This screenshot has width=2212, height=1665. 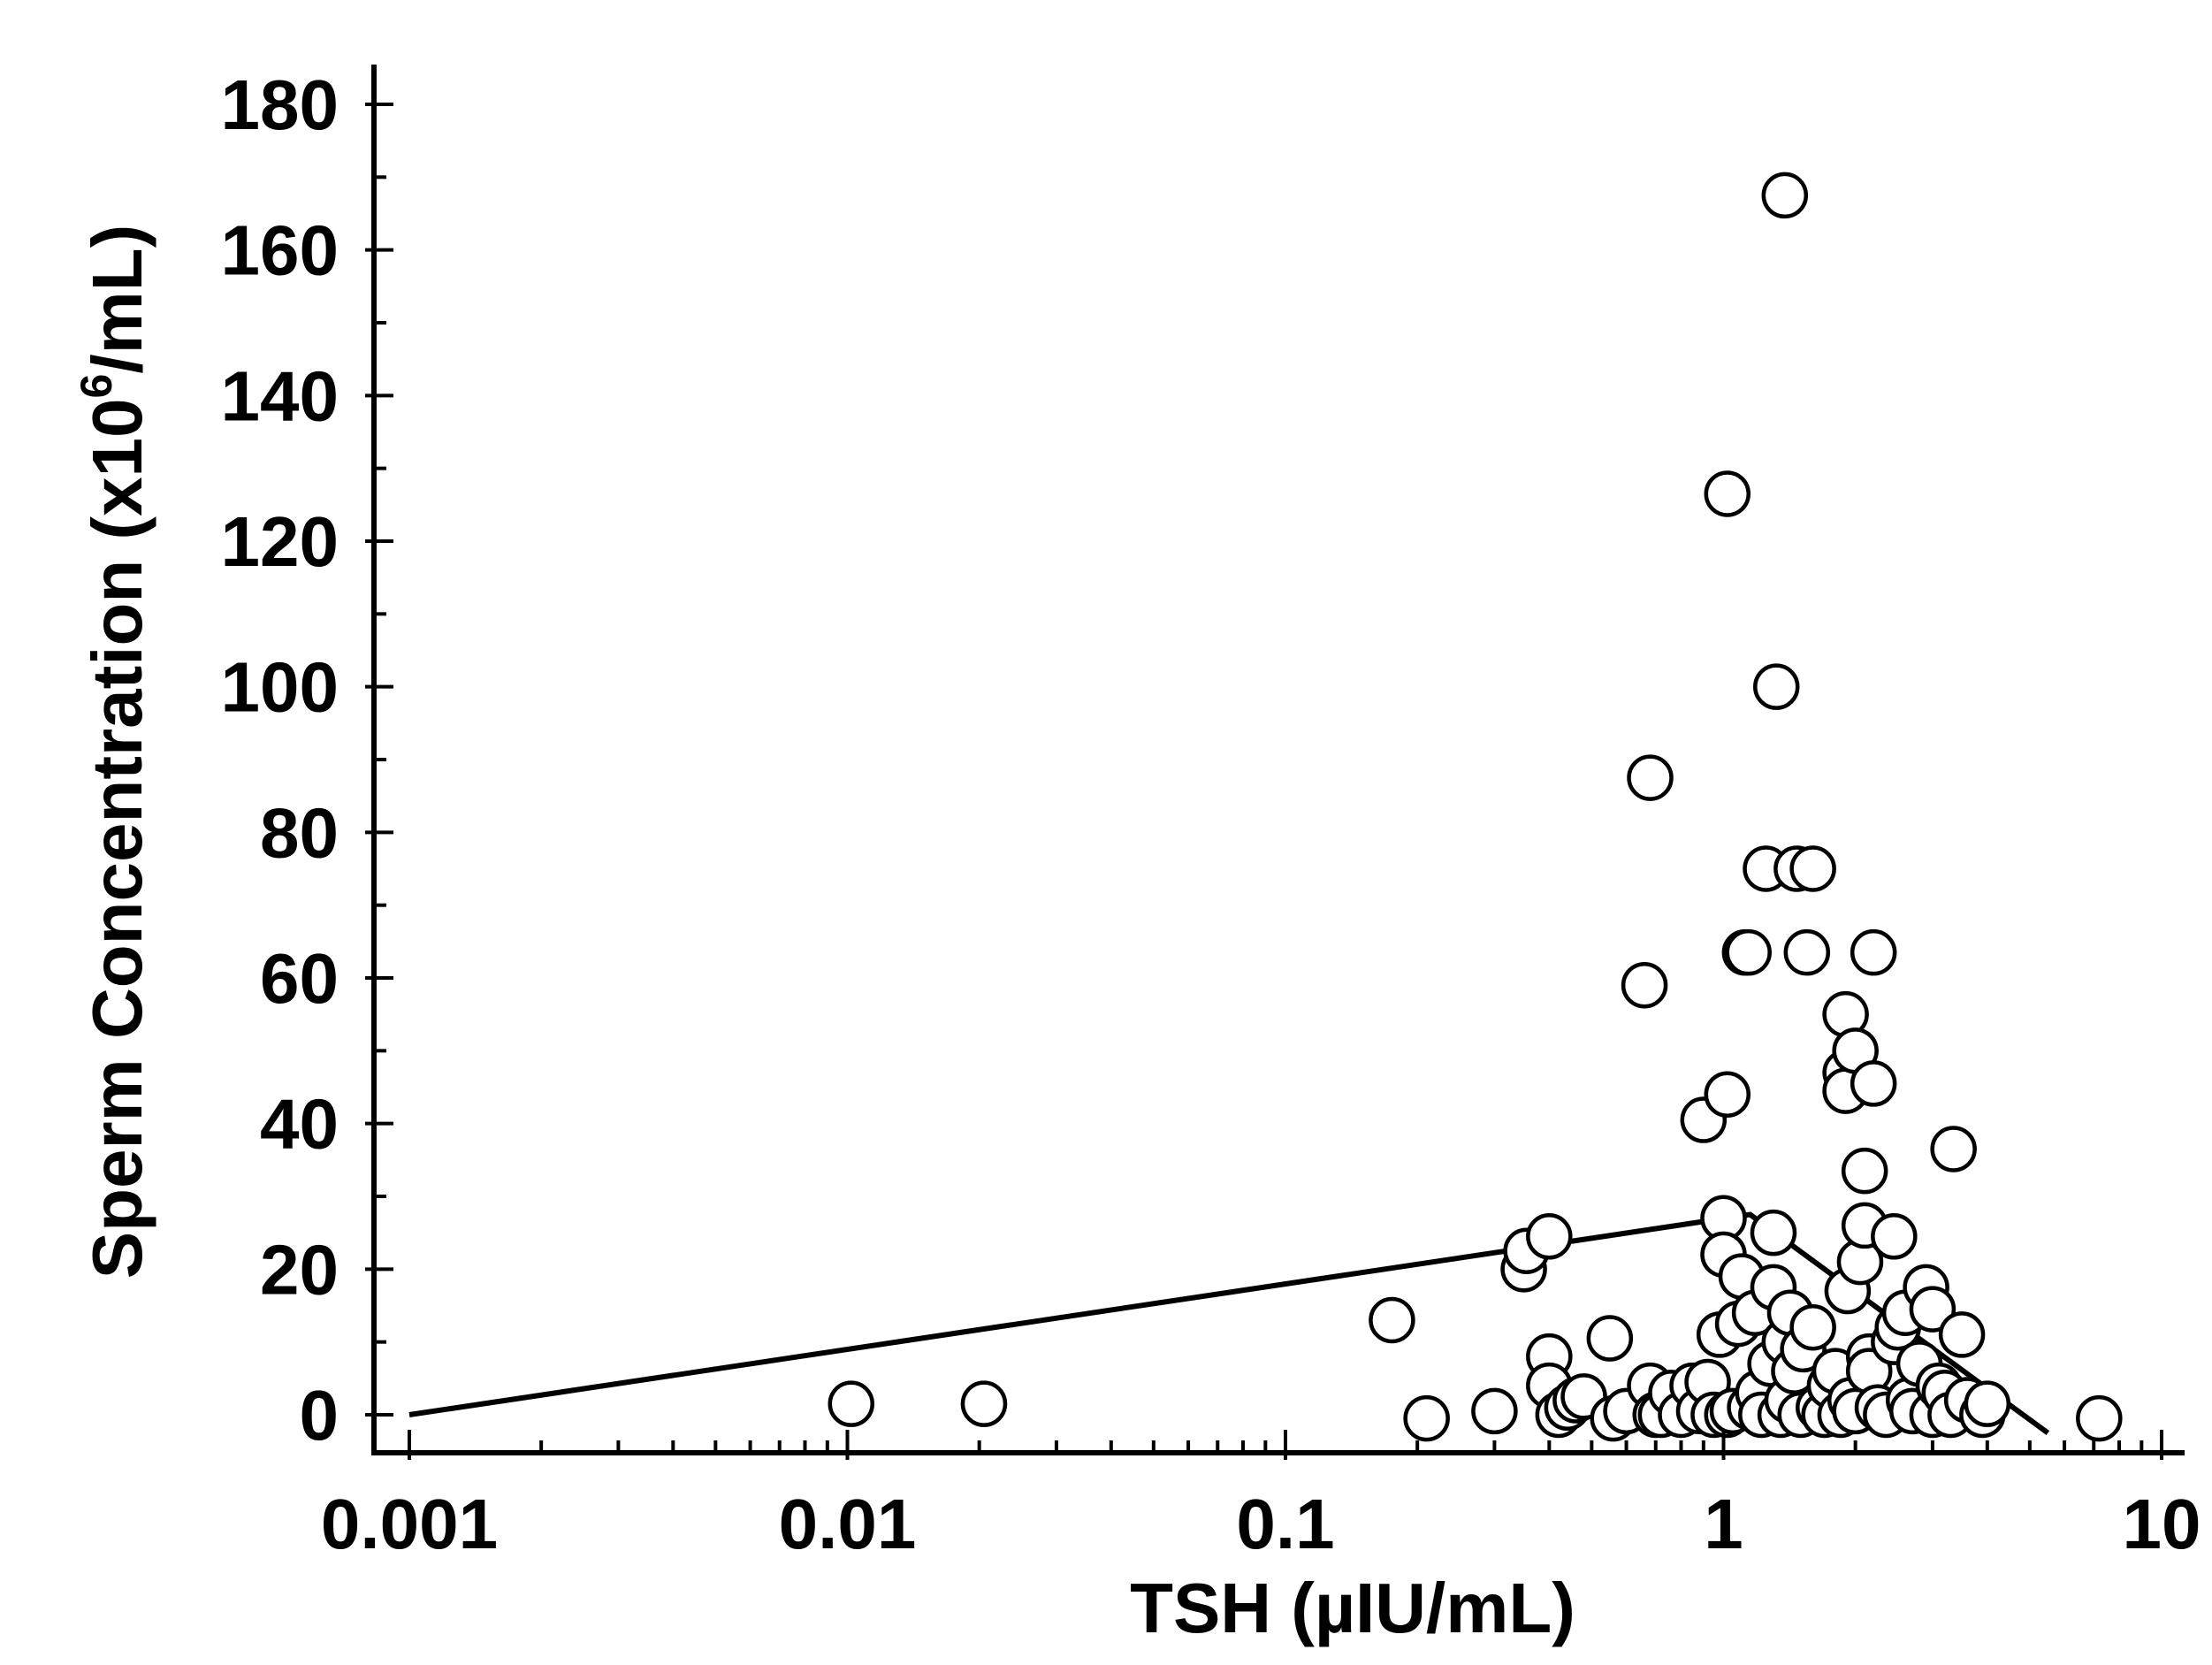 I want to click on x-tick-label: 10, so click(x=2162, y=1524).